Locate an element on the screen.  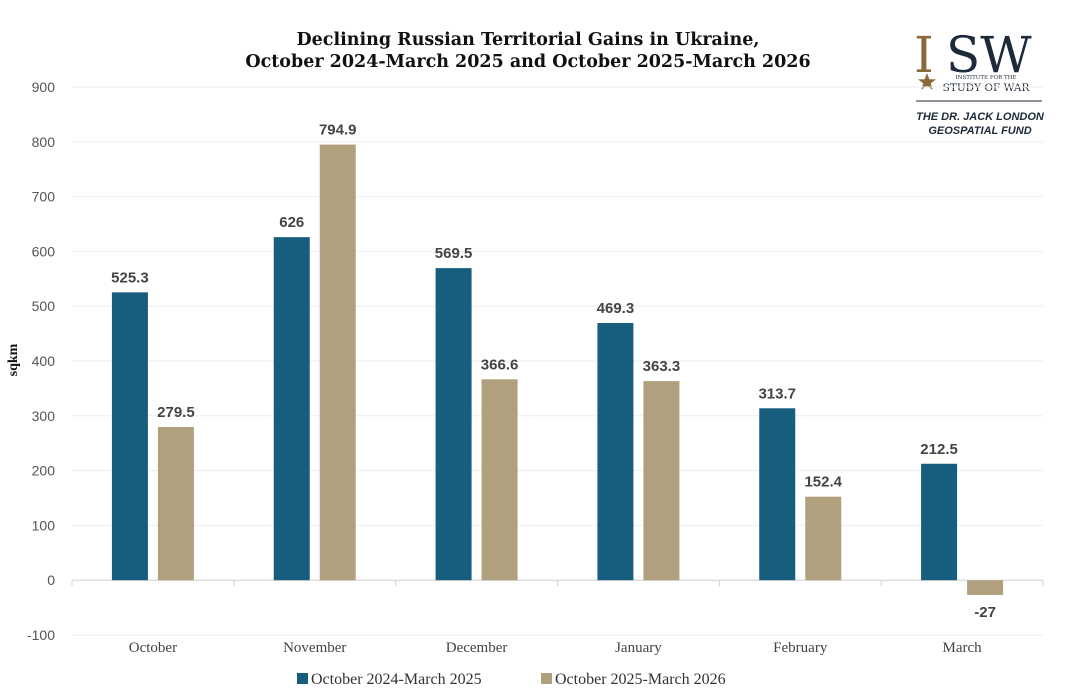
data-label: 569.5 is located at coordinates (454, 253).